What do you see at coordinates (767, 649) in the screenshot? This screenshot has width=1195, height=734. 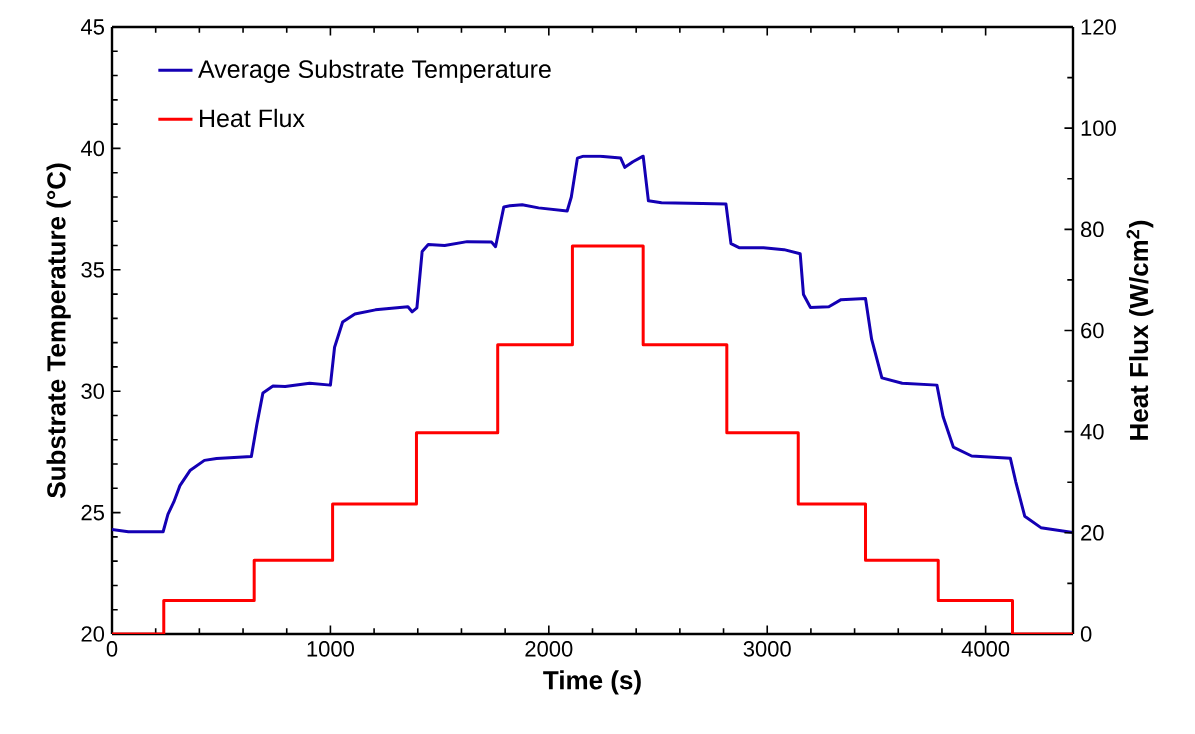 I see `x-tick-label: 3000` at bounding box center [767, 649].